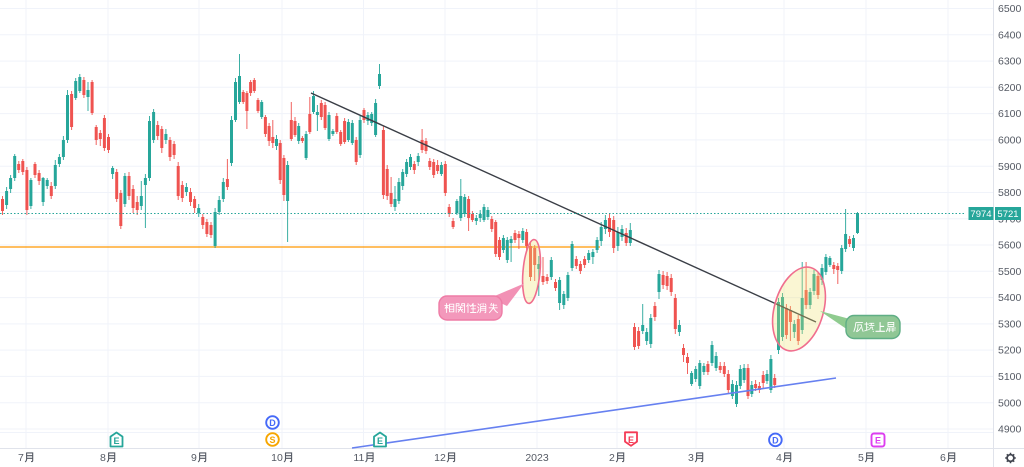 The image size is (1024, 467). I want to click on svg-text: 6, so click(943, 458).